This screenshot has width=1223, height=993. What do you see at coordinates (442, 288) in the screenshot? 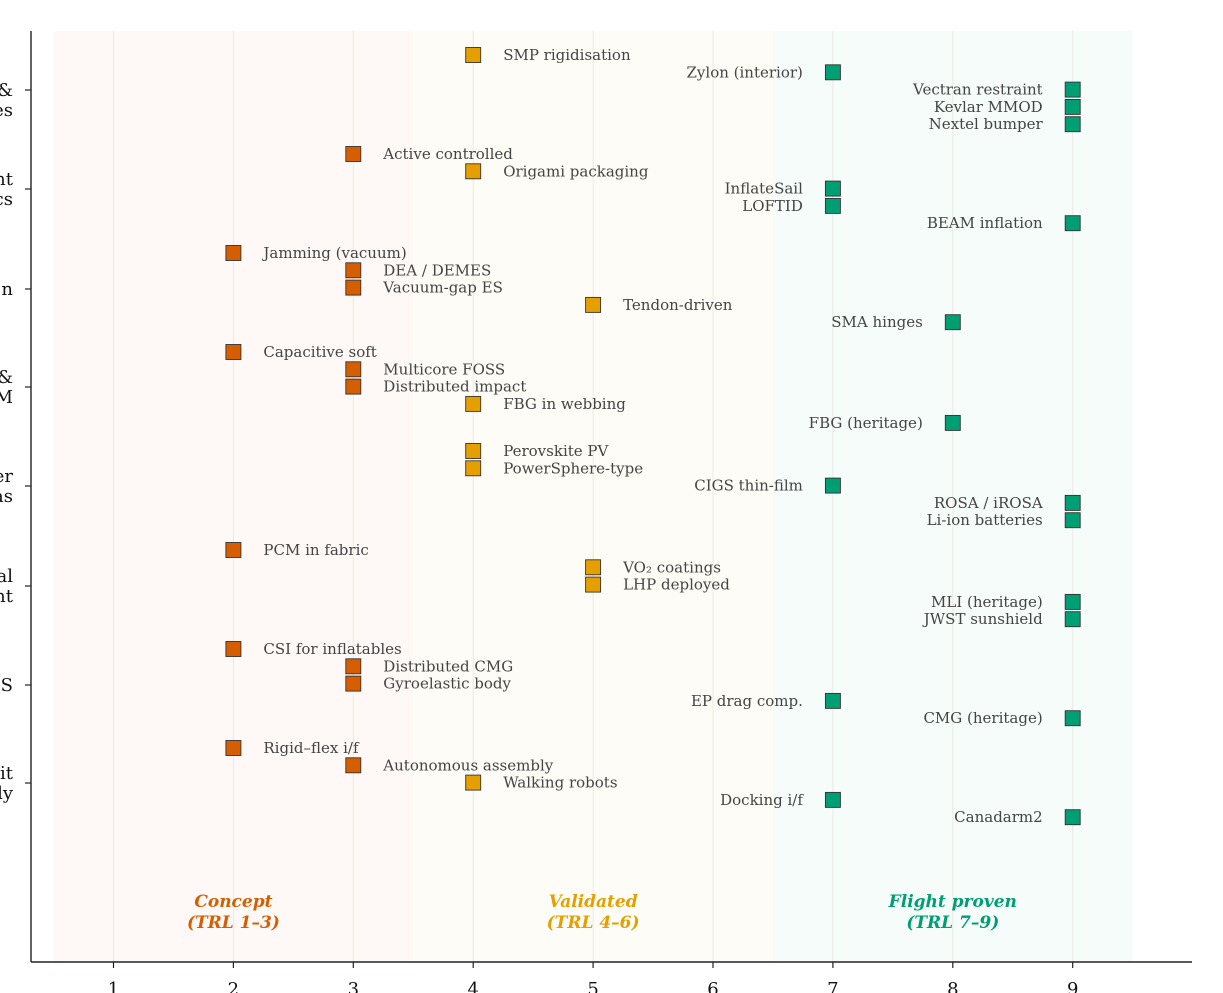
I see `point-label-12: Vacuum-gap ES` at bounding box center [442, 288].